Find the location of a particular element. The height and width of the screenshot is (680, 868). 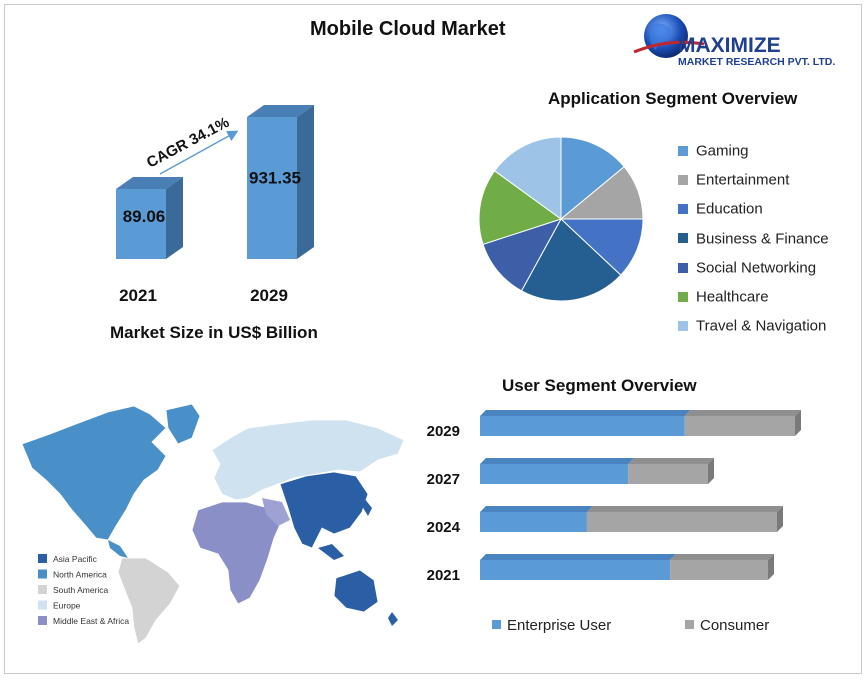

legend-item: Social Networking is located at coordinates (747, 268).